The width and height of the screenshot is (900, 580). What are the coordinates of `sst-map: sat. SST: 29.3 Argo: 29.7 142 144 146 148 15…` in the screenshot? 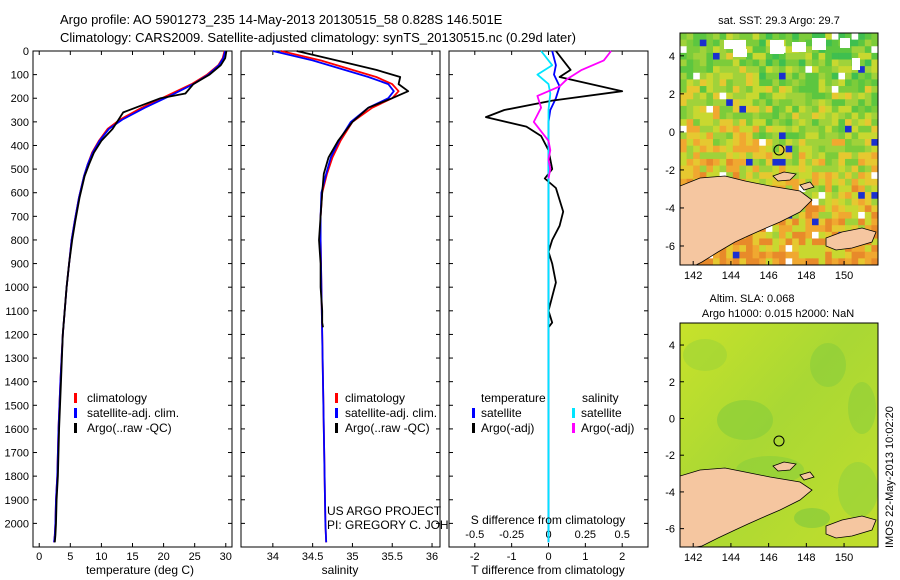 It's located at (772, 148).